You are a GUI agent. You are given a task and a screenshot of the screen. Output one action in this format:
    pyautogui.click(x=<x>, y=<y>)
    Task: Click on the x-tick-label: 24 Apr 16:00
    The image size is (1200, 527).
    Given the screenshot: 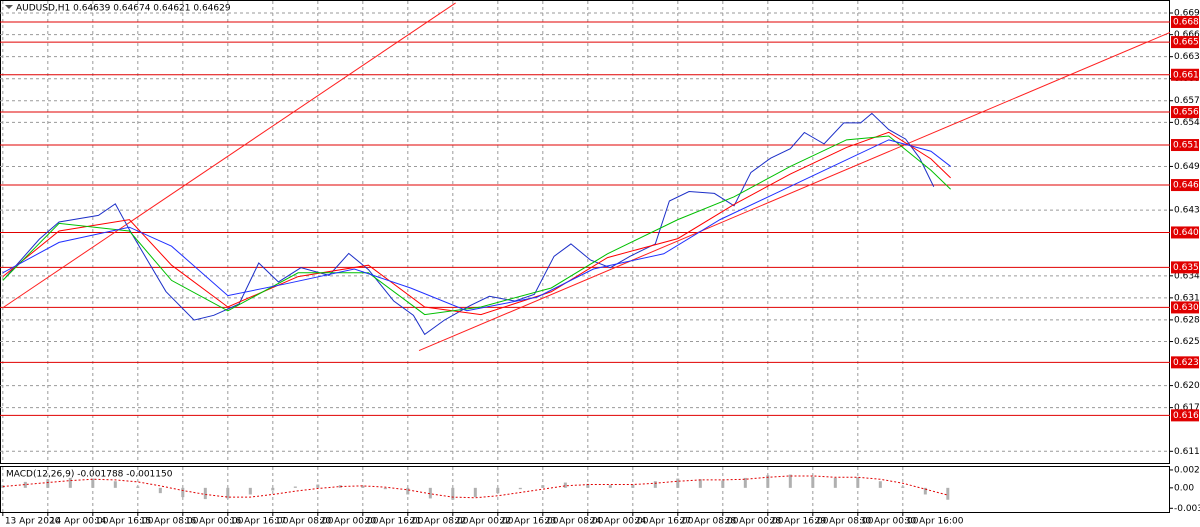 What is the action you would take?
    pyautogui.click(x=664, y=522)
    